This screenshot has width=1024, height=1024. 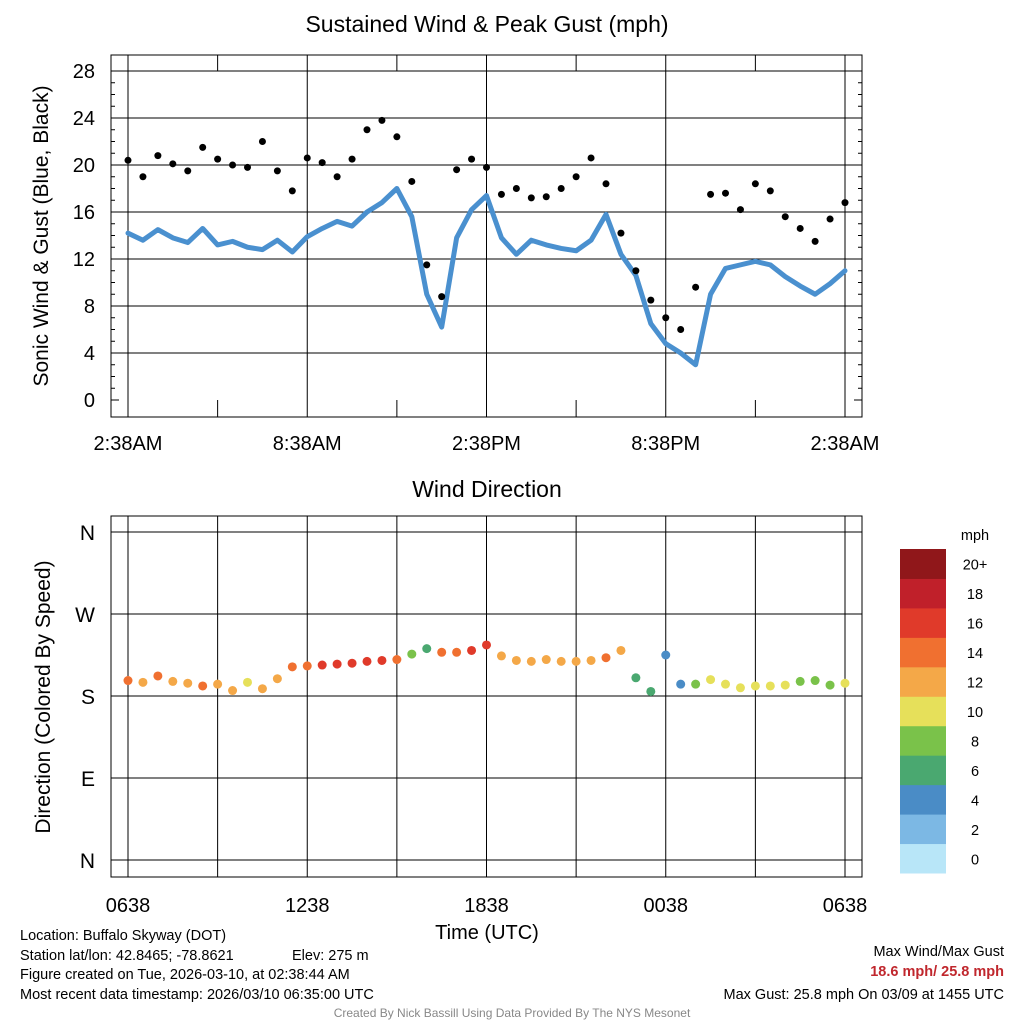 What do you see at coordinates (845, 906) in the screenshot?
I see `bottom-xtick-label: 0638` at bounding box center [845, 906].